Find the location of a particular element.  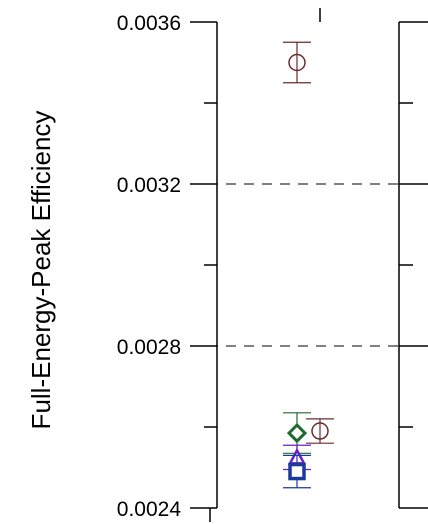

y-tick-label: 0.0032 is located at coordinates (149, 185).